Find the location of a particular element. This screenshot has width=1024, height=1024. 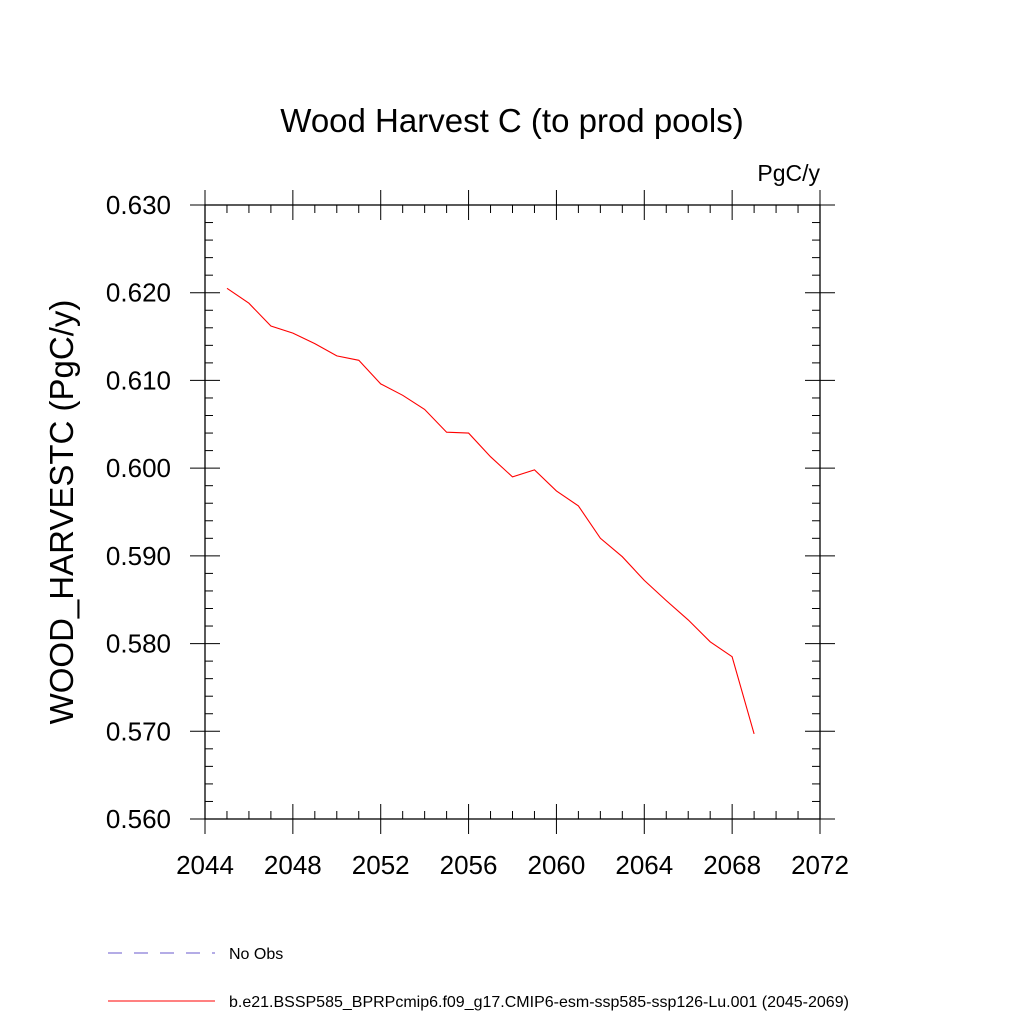

y-tick-label: 0.630 is located at coordinates (138, 205).